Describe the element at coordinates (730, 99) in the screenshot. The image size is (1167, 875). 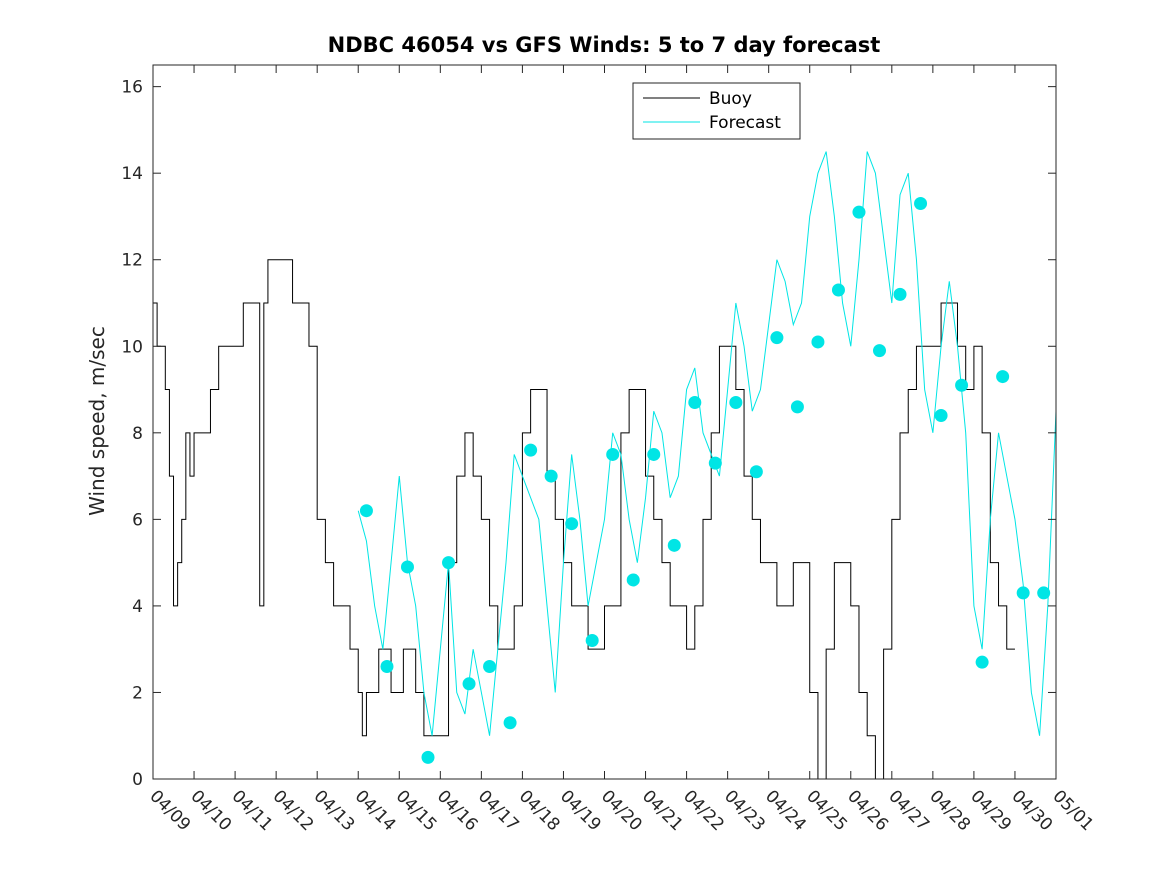
I see `legend-label-buoy: Buoy` at that location.